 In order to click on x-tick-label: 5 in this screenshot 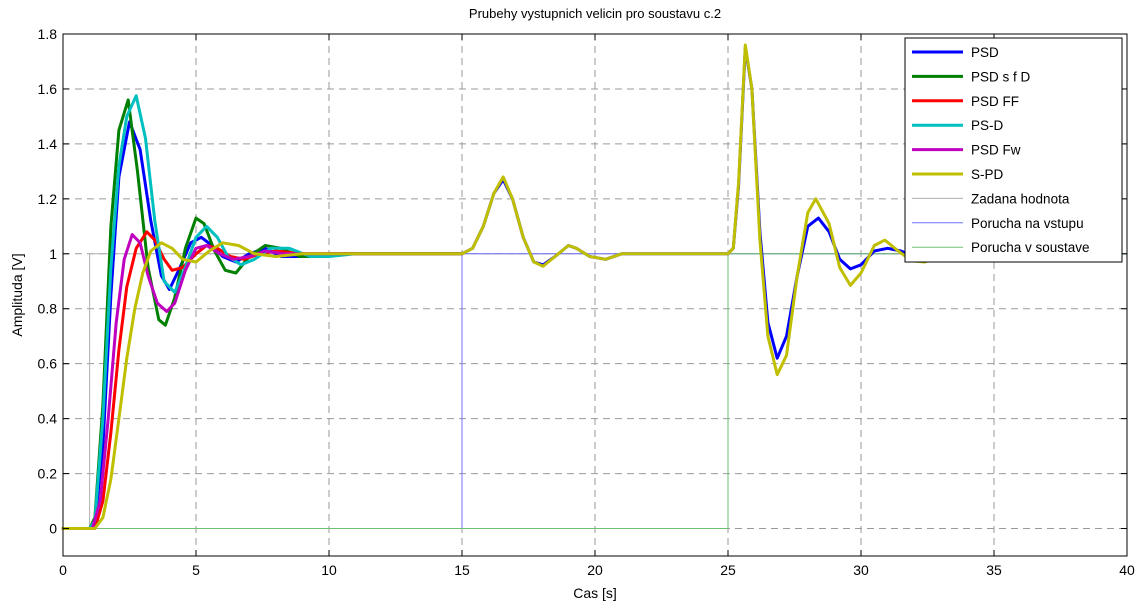, I will do `click(196, 570)`.